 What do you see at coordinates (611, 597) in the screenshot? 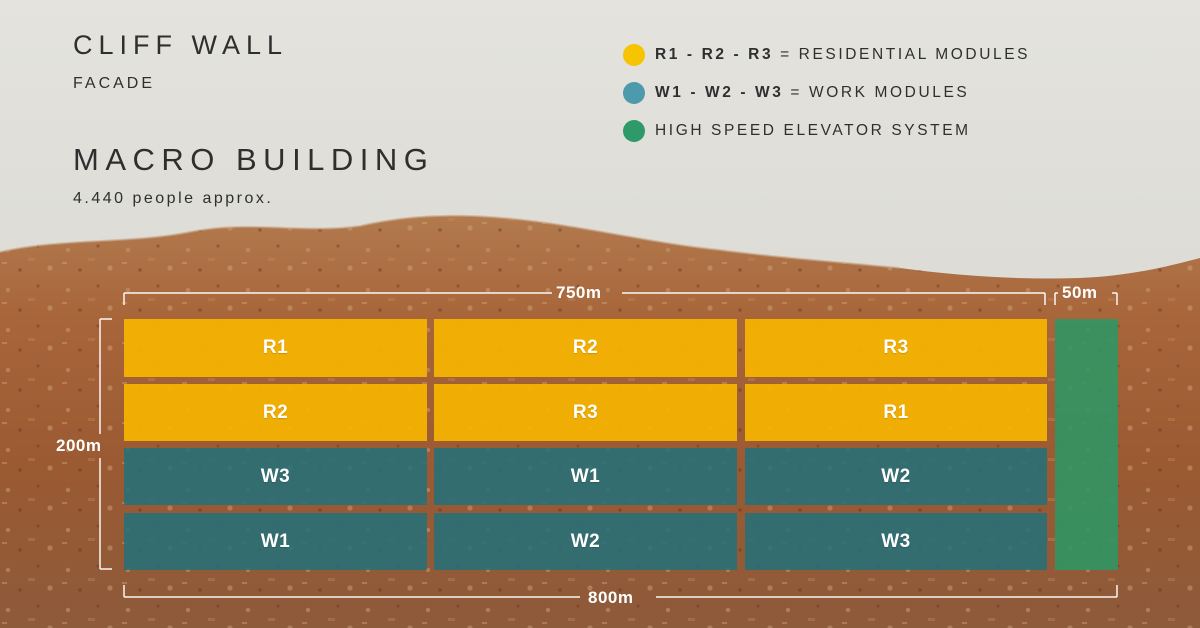
I see `dimension-width-800: 800m` at bounding box center [611, 597].